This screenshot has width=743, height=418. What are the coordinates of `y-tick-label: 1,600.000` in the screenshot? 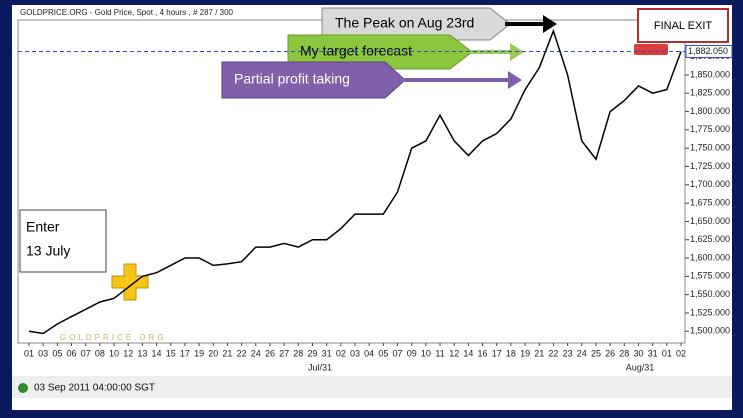 It's located at (710, 257).